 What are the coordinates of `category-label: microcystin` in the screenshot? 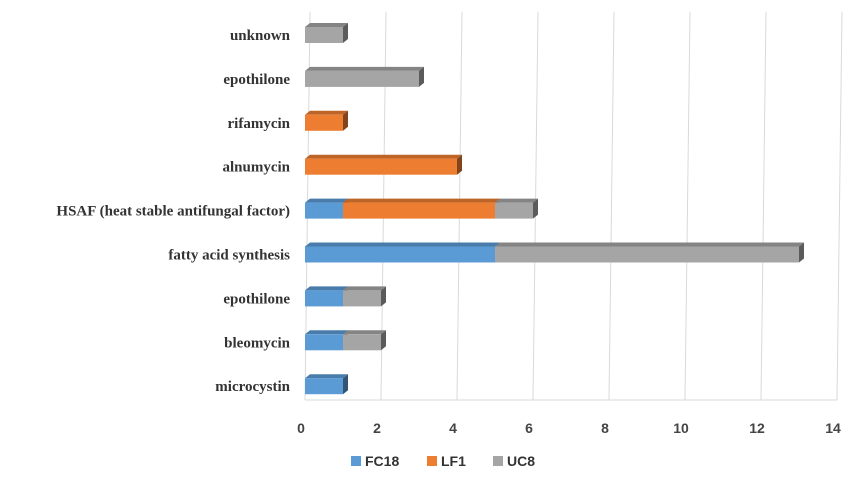 It's located at (252, 387).